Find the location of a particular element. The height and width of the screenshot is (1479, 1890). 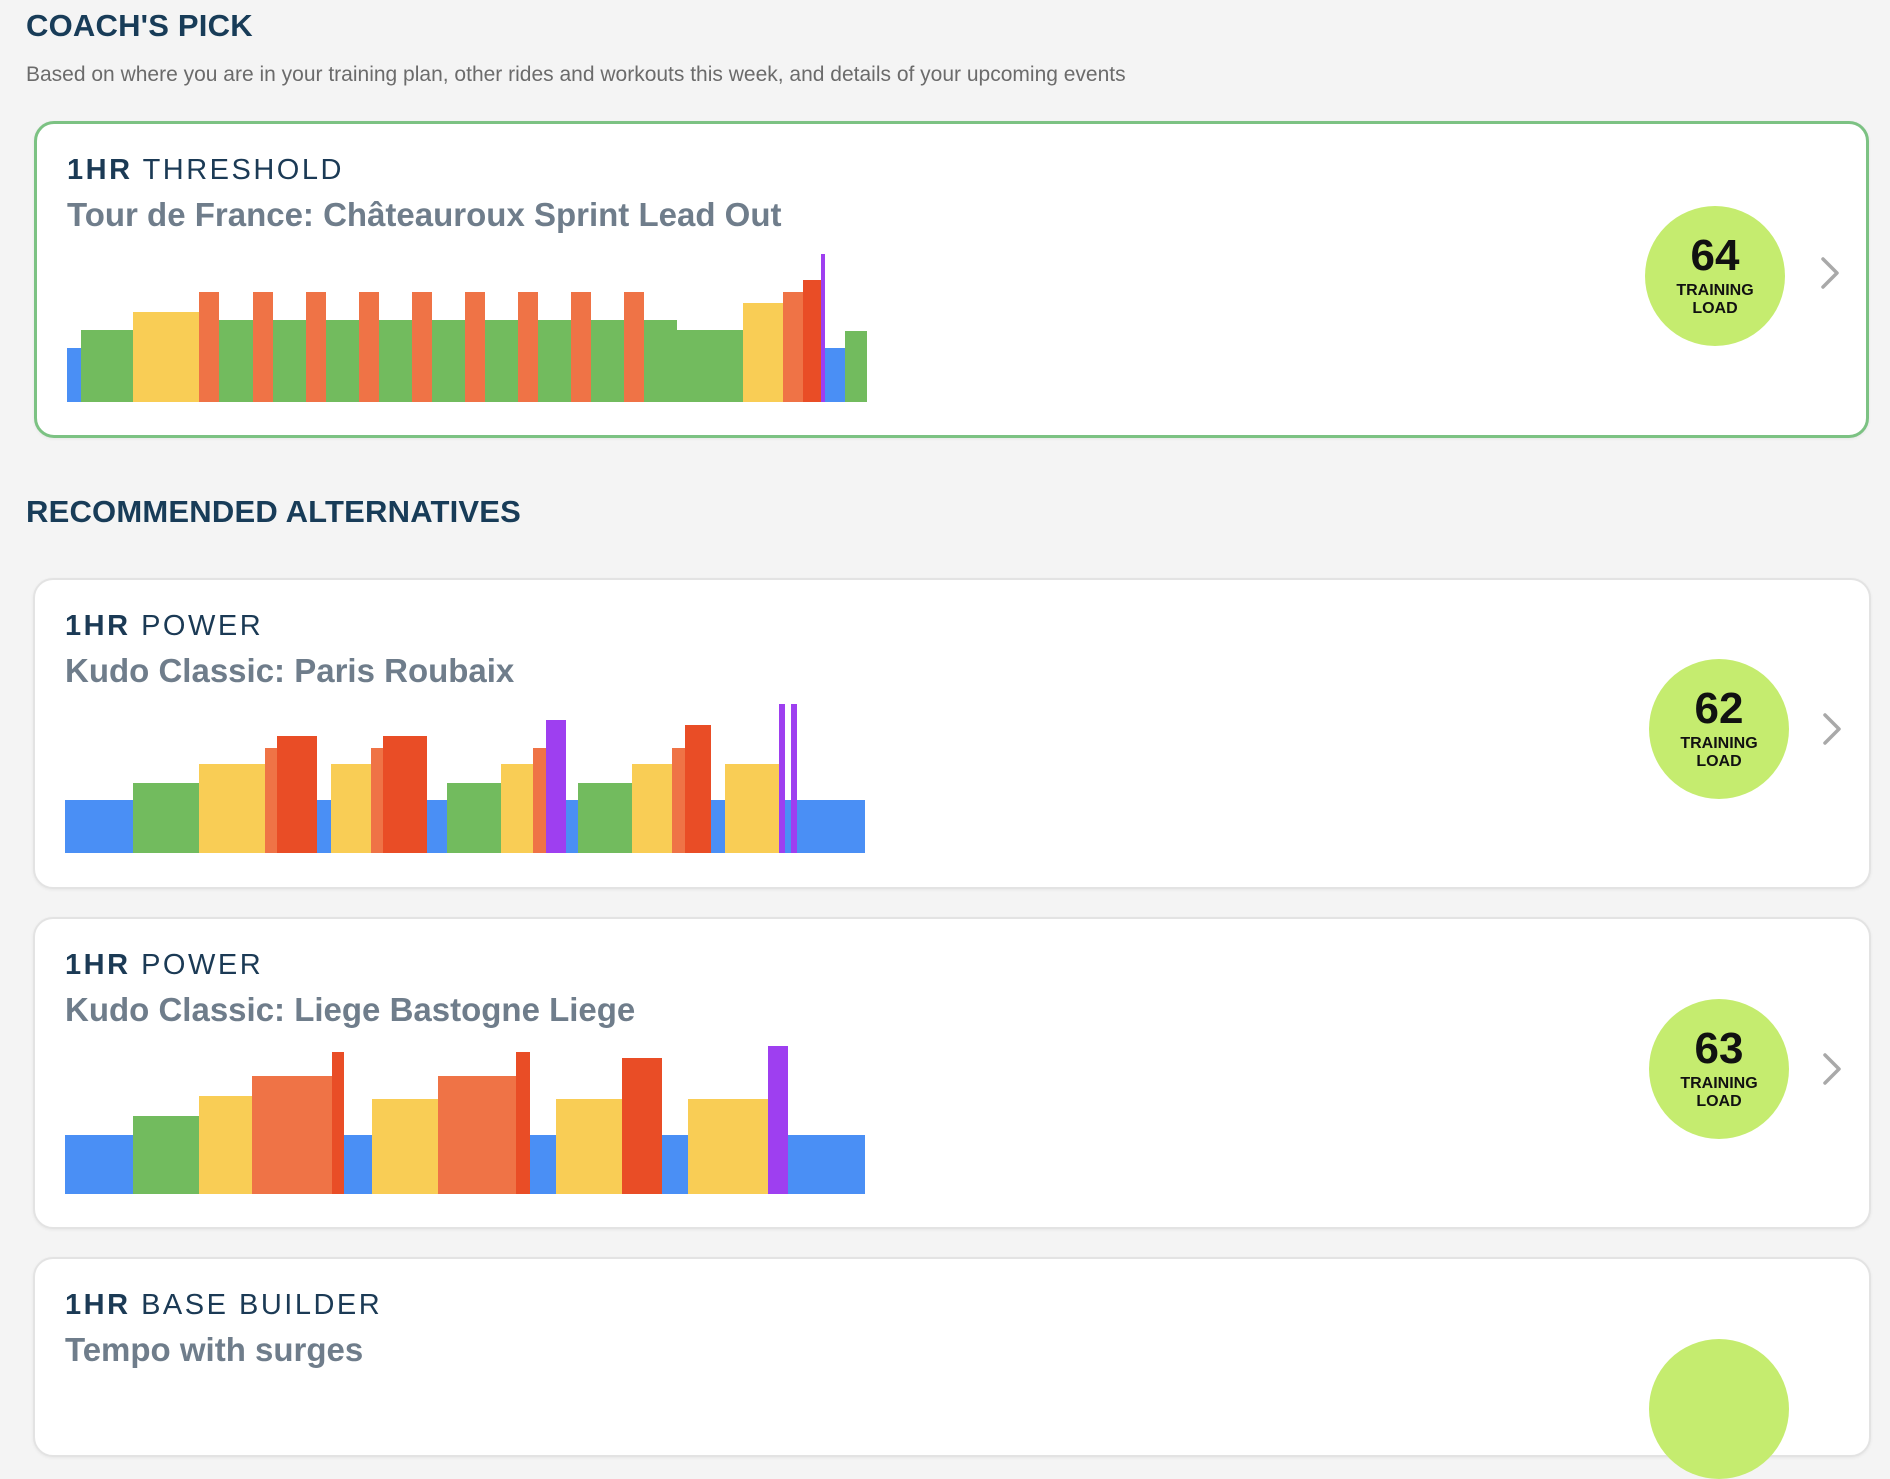

training-load-value: 63 is located at coordinates (1719, 1048).